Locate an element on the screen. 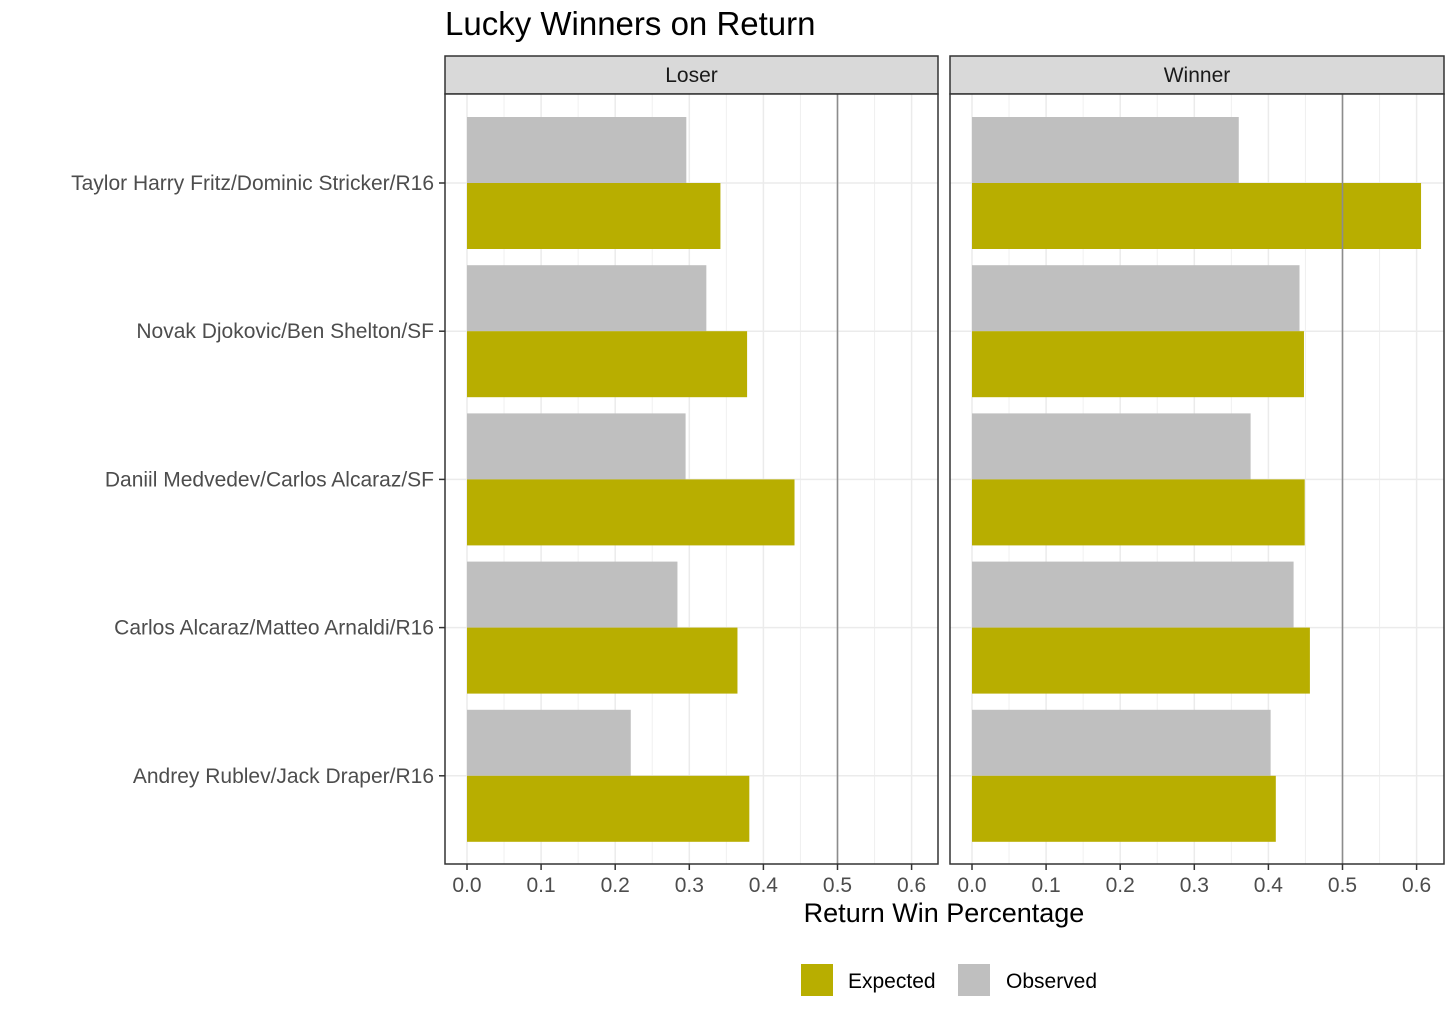 This screenshot has width=1456, height=1024. facet-strip is located at coordinates (691, 75).